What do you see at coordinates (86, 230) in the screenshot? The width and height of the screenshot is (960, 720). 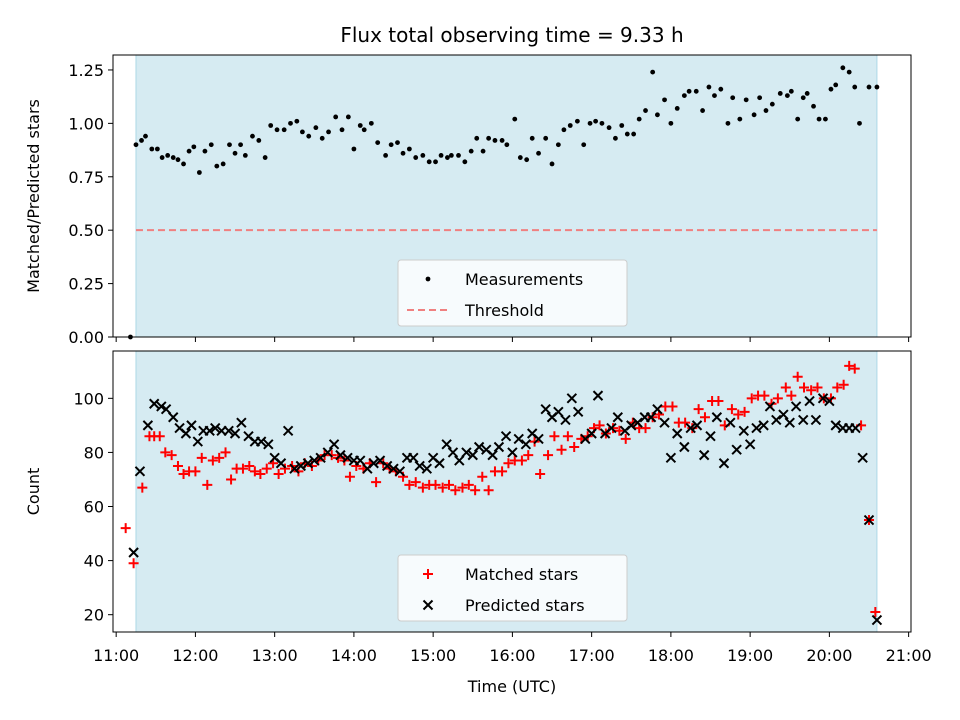 I see `y-tick-label: 0.50` at bounding box center [86, 230].